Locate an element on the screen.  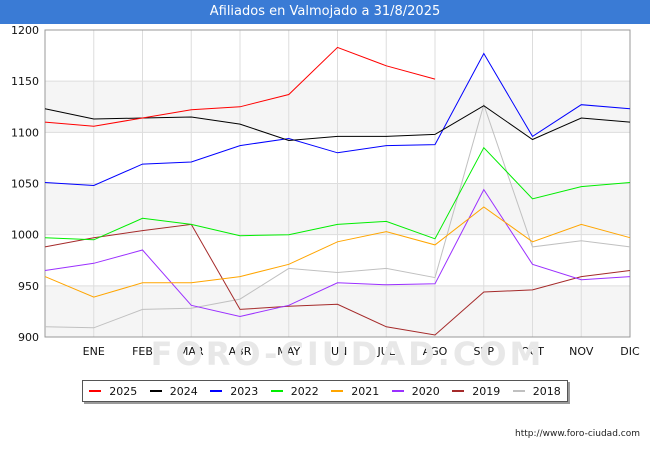
legend-item-2023: 2023 is located at coordinates (234, 391).